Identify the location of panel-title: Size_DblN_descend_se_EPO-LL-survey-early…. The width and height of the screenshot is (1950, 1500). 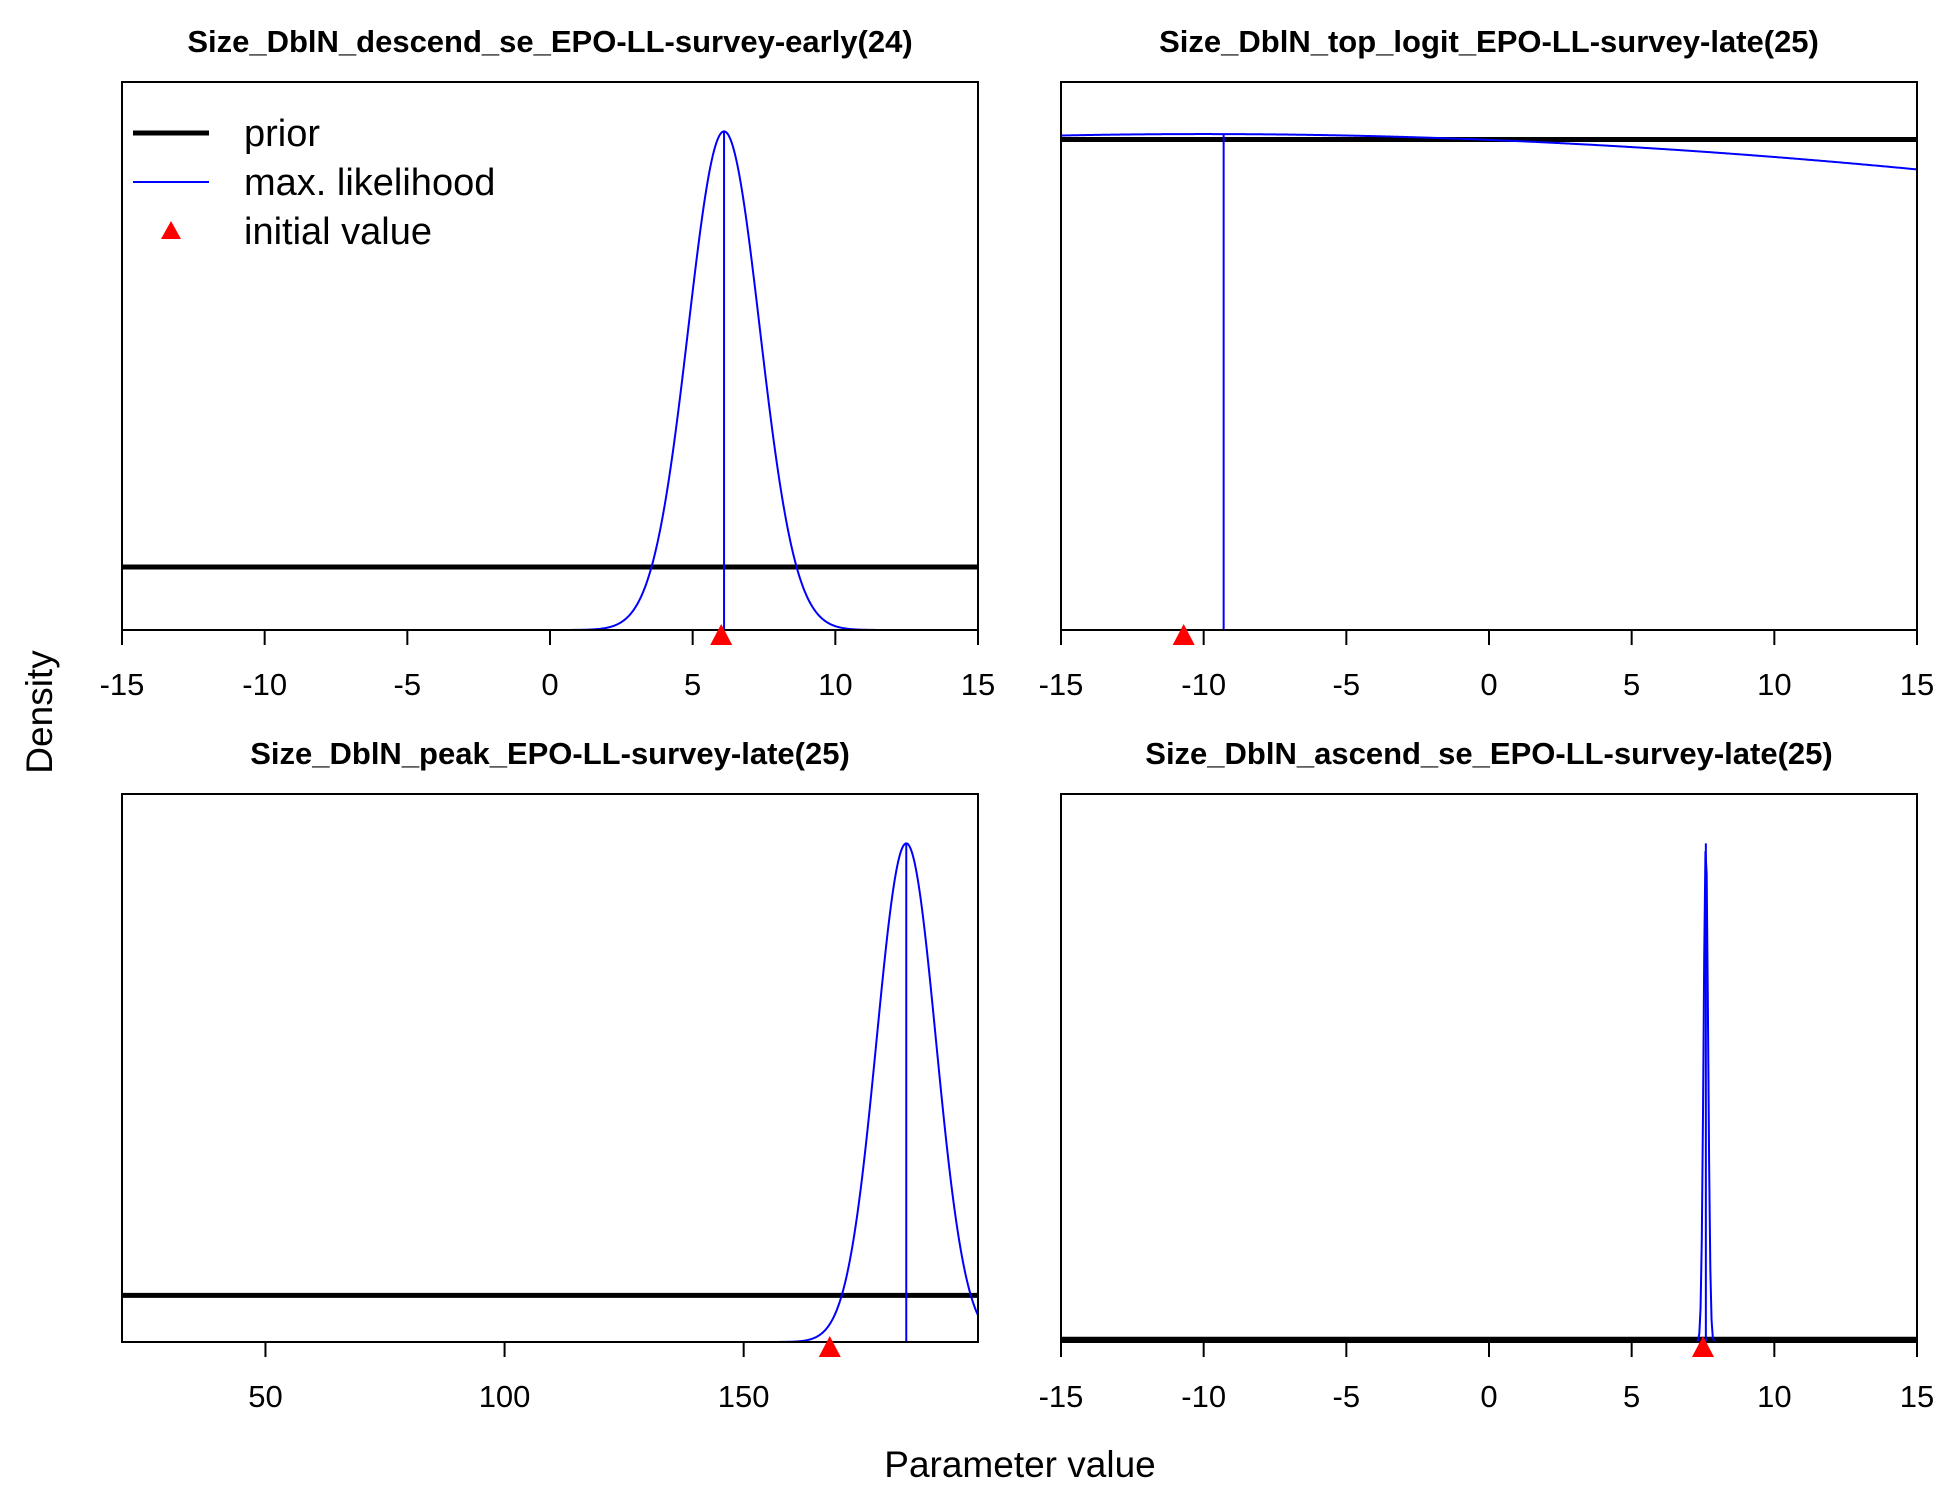
(549, 41).